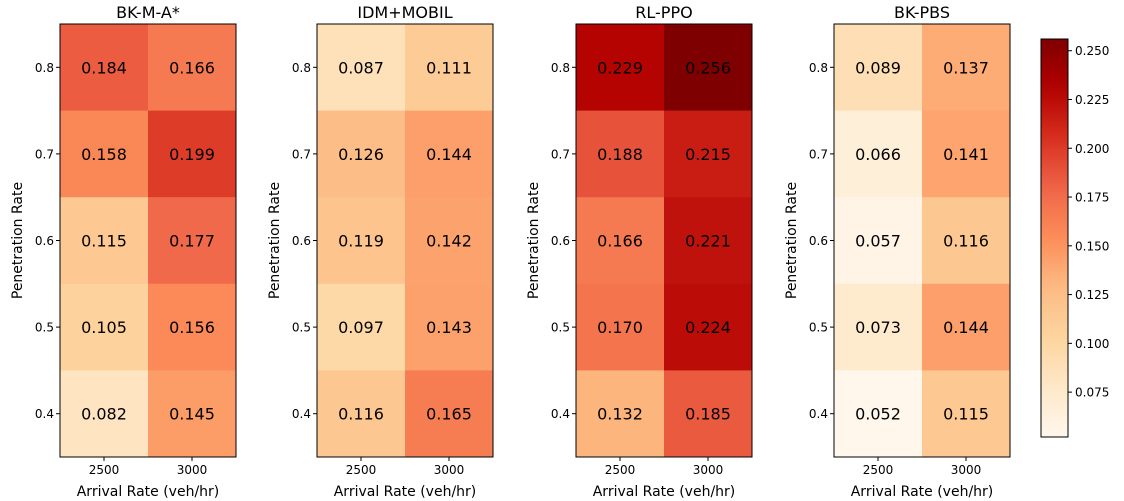 The height and width of the screenshot is (501, 1124). Describe the element at coordinates (1092, 393) in the screenshot. I see `colorbar-tick-label: 0.075` at that location.